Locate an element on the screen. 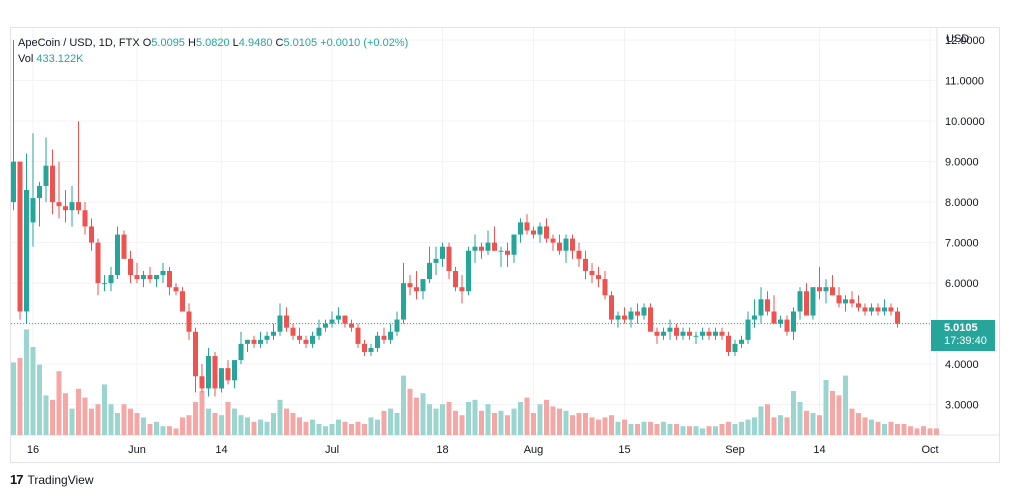 Image resolution: width=1012 pixels, height=498 pixels. time-tick-label: Aug is located at coordinates (534, 450).